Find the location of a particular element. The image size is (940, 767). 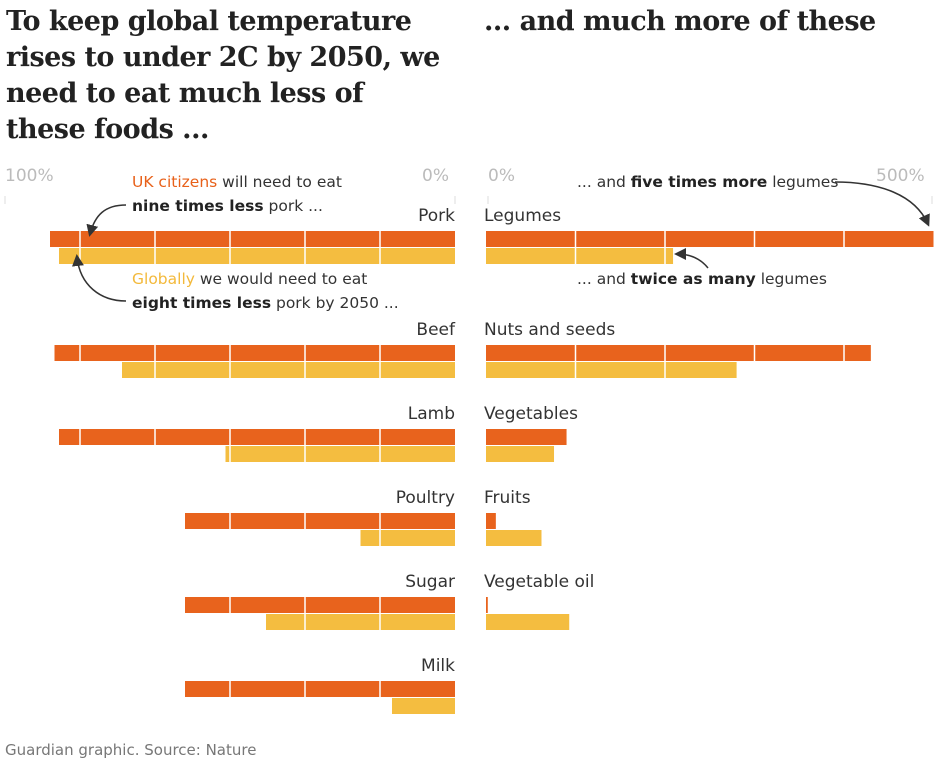

annotation-twice: ... and twice as many legumes is located at coordinates (702, 279).